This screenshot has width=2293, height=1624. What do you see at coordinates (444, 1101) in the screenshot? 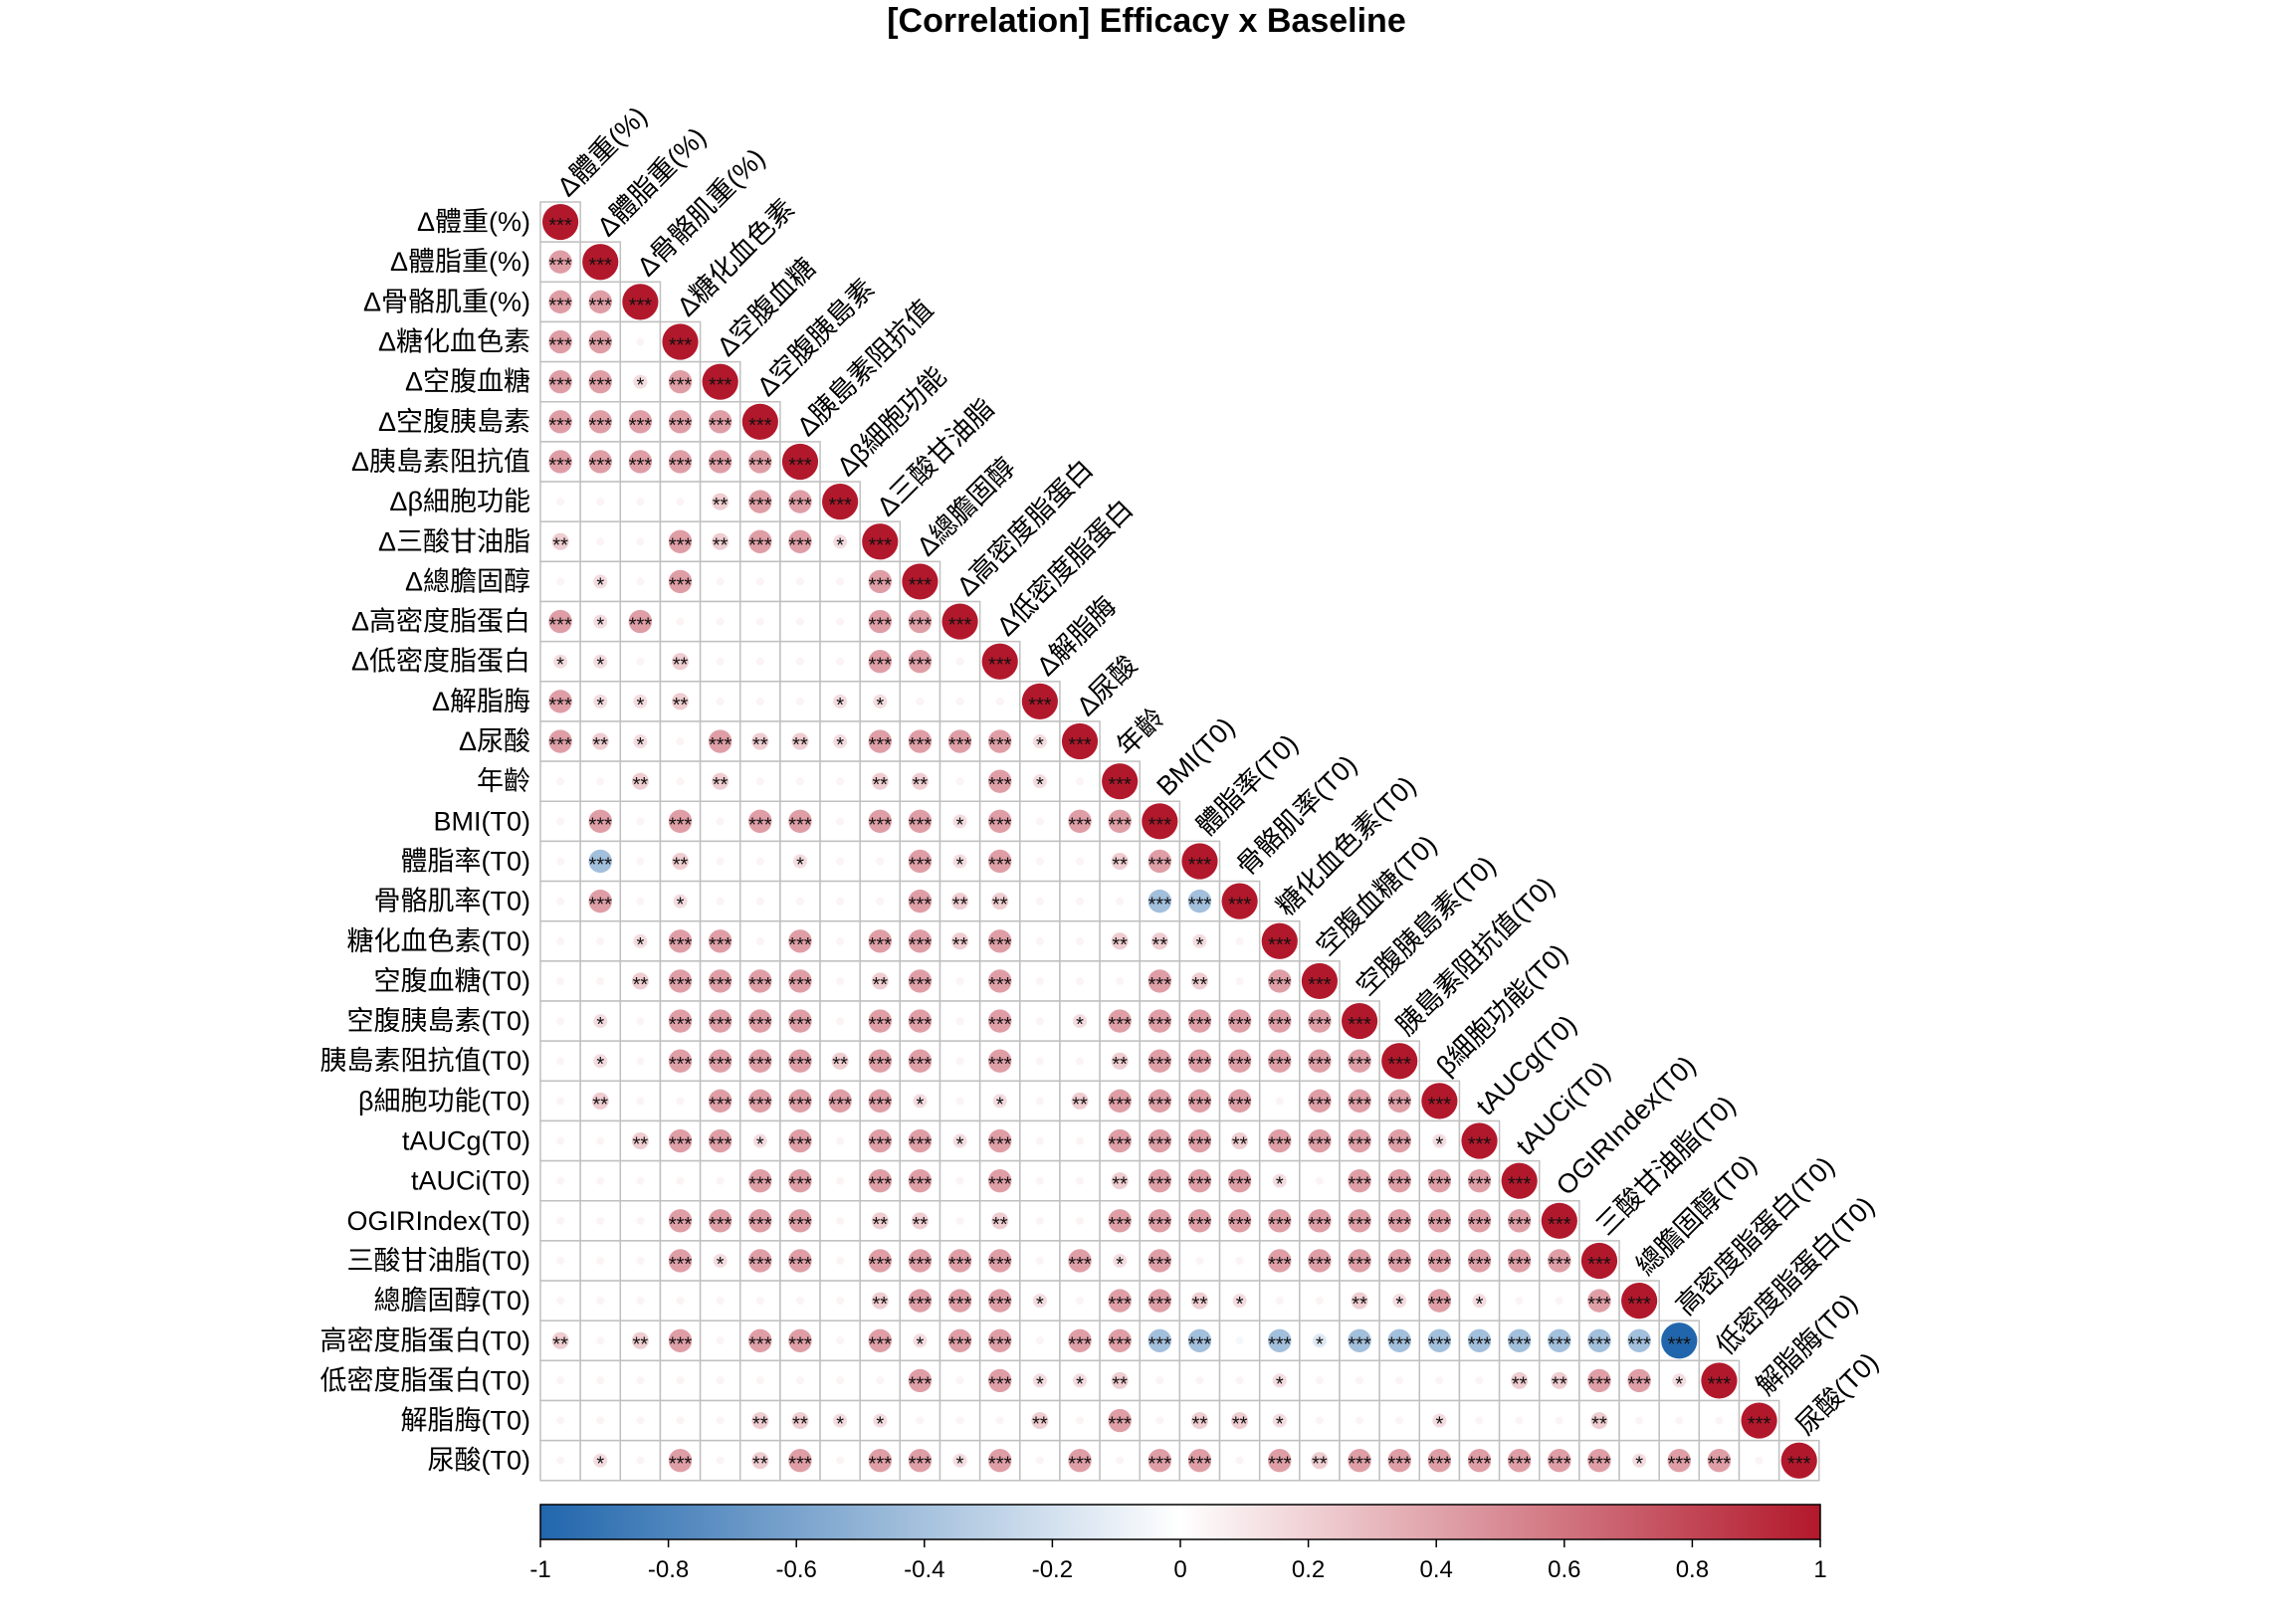
I see `row-label: β細胞功能(T0)` at bounding box center [444, 1101].